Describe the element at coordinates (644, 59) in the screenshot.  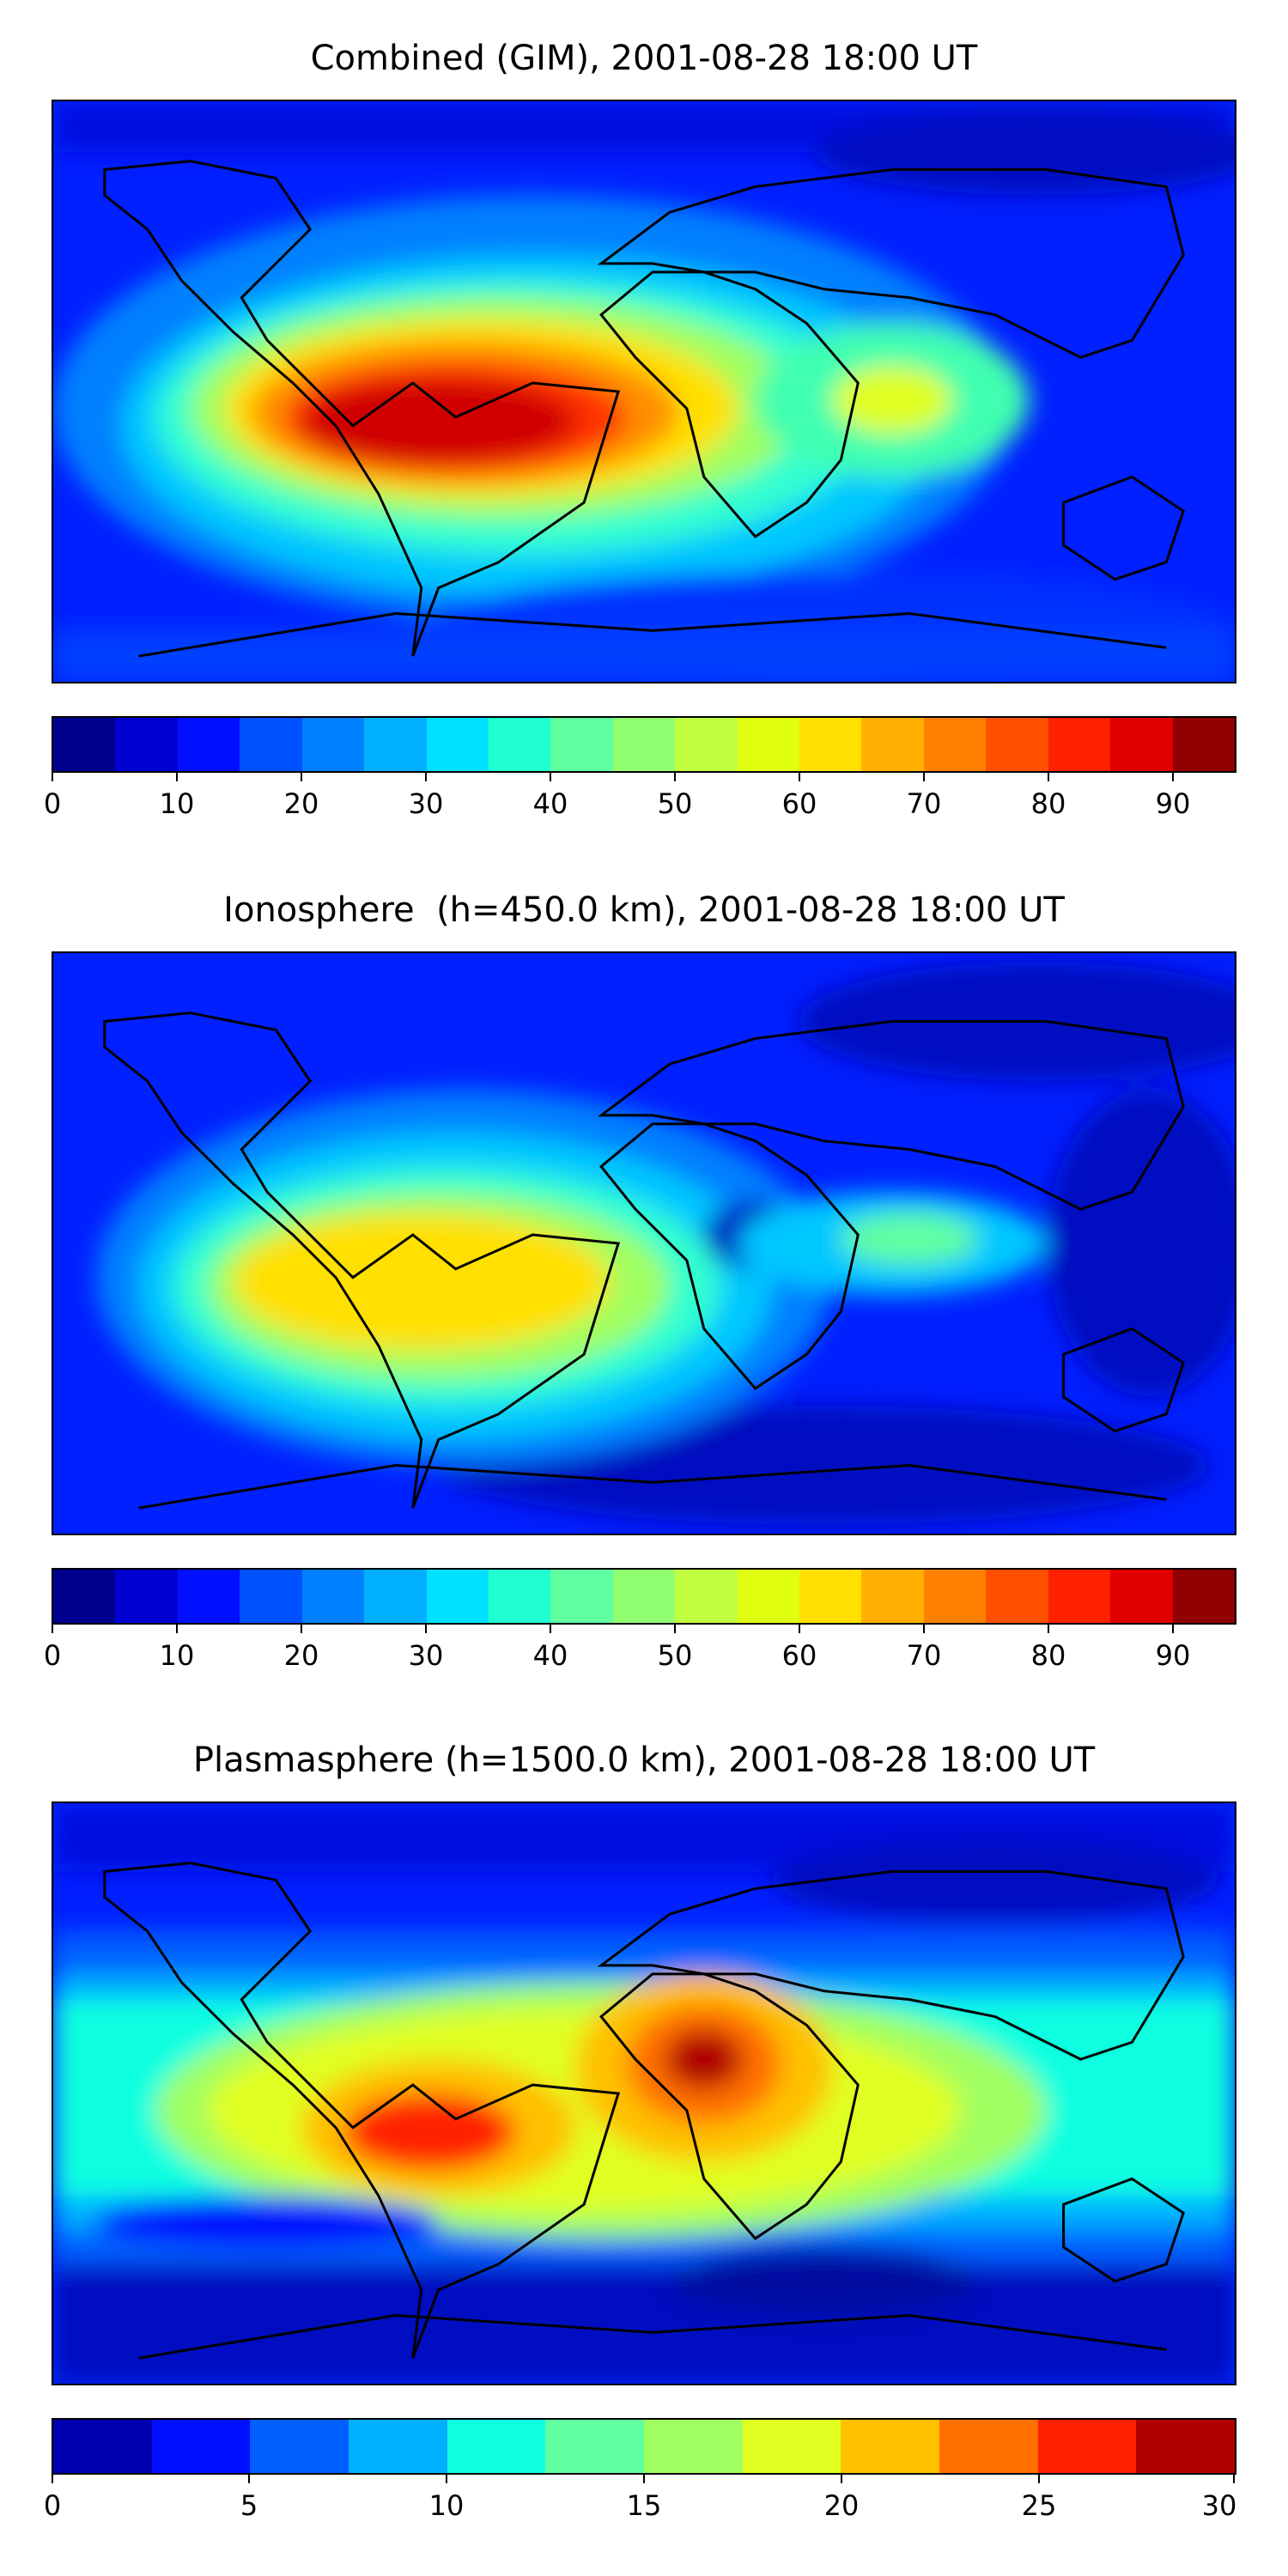
I see `panel-title: Combined (GIM), 2001-08-28 18:00 UT` at that location.